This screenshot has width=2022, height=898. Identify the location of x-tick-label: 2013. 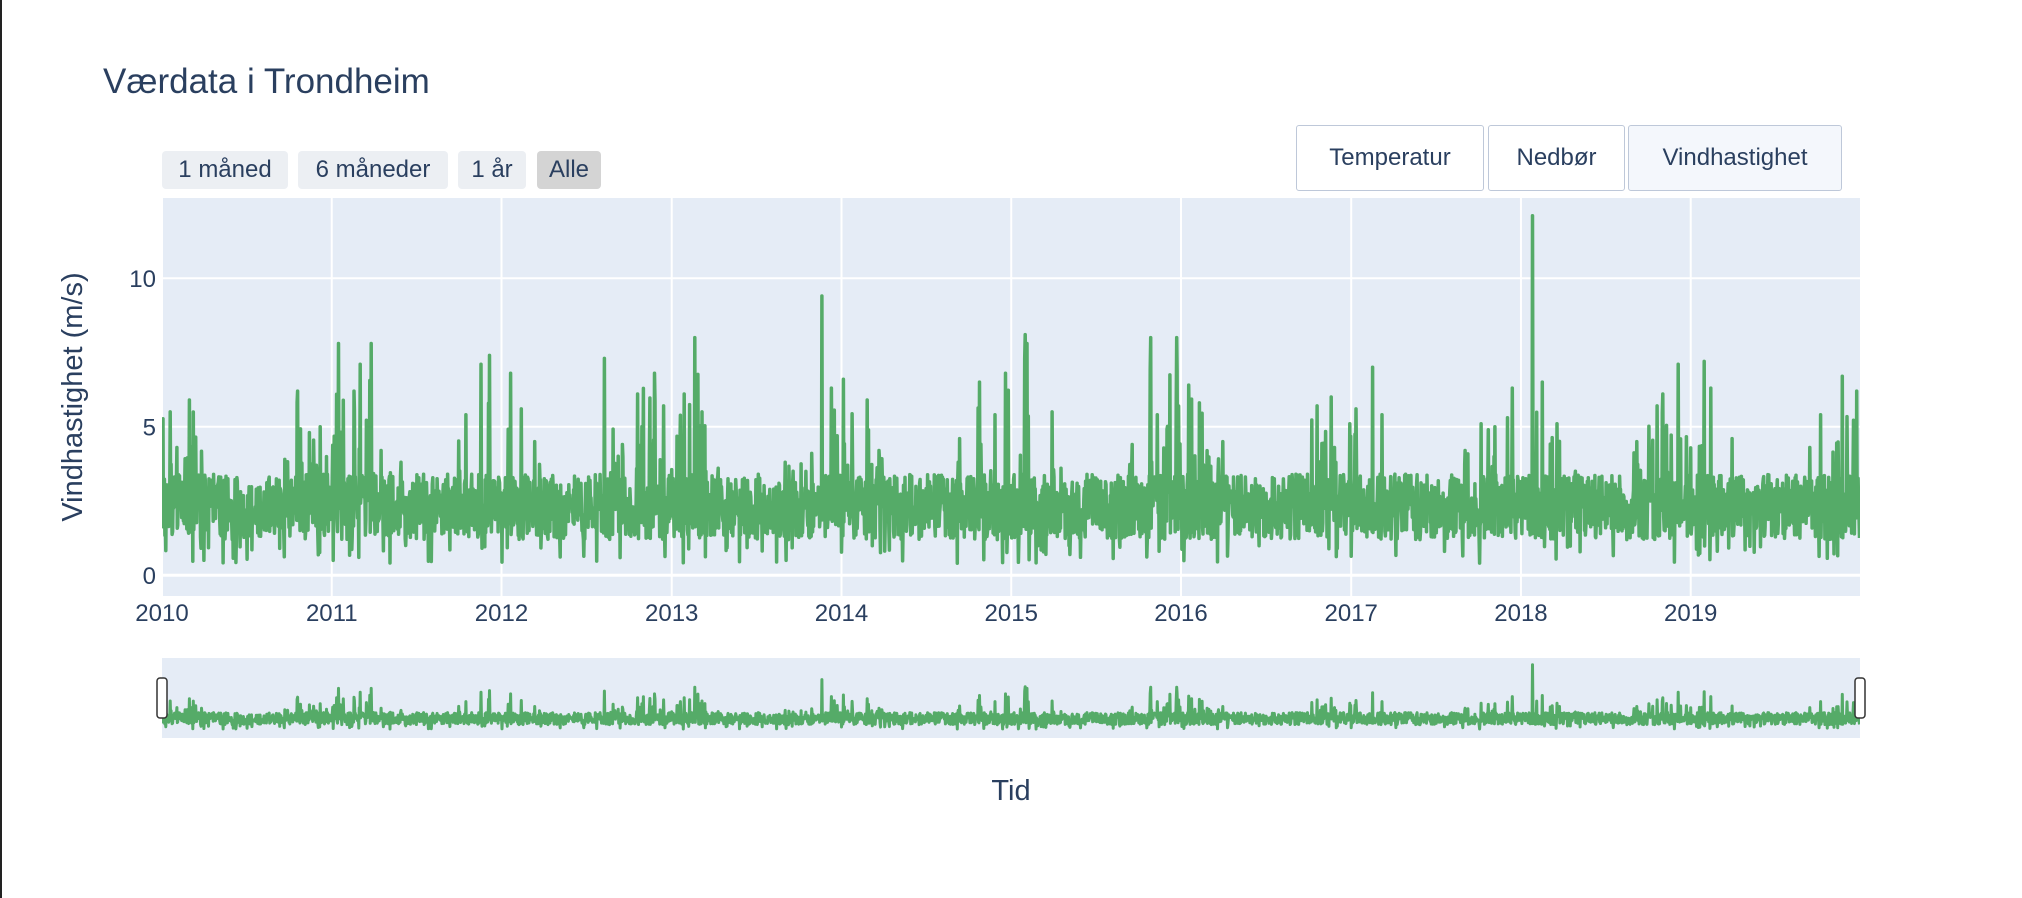
(671, 613).